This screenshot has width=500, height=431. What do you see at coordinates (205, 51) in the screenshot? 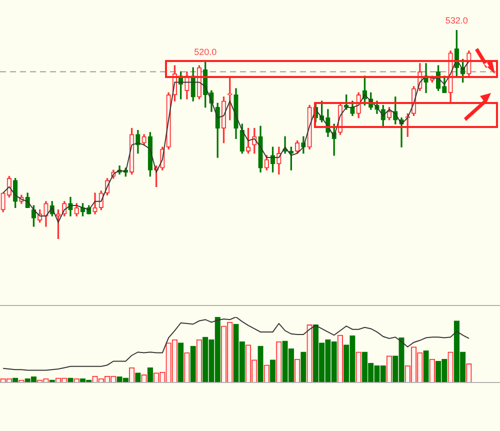
I see `annotation: 520.0` at bounding box center [205, 51].